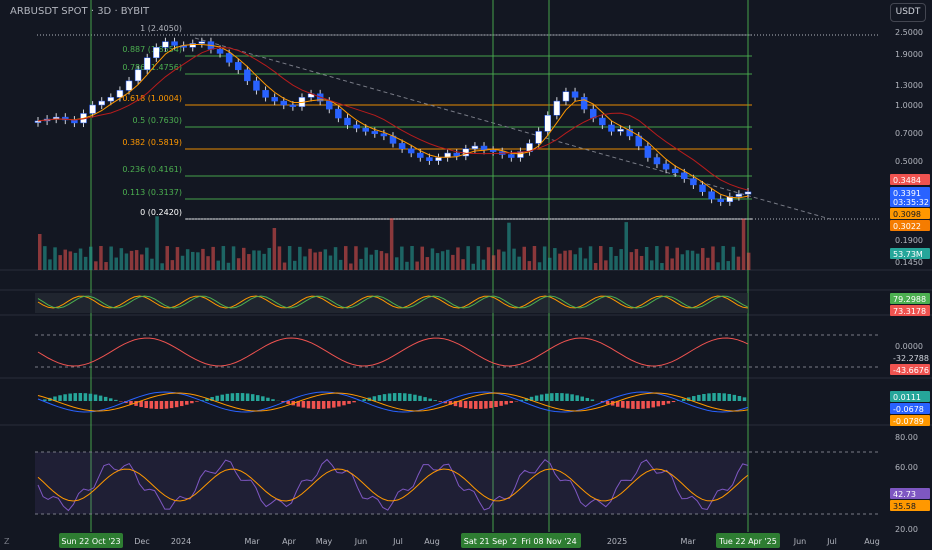 Image resolution: width=932 pixels, height=550 pixels. I want to click on price-badge-bg, so click(910, 213).